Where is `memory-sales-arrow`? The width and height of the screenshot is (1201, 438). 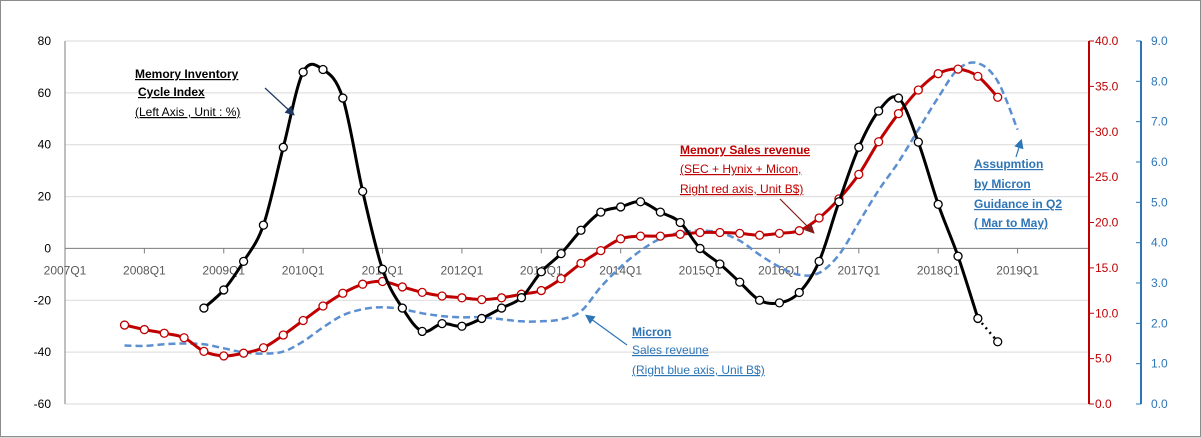
memory-sales-arrow is located at coordinates (797, 216).